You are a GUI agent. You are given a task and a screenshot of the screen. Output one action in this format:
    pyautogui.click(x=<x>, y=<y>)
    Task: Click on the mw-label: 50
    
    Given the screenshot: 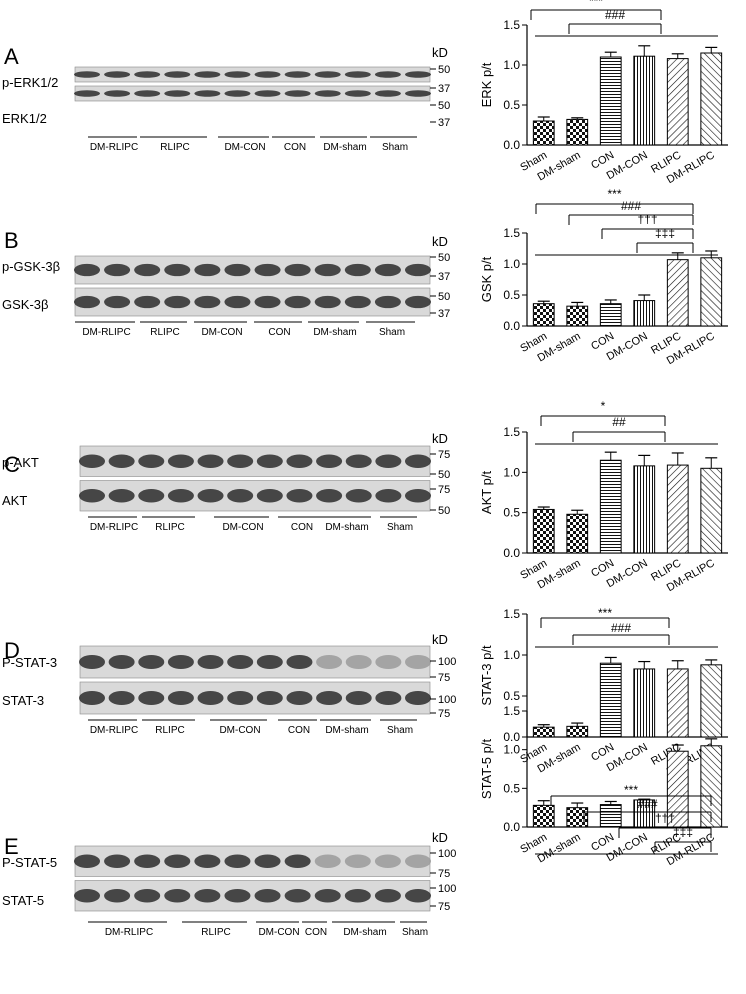 What is the action you would take?
    pyautogui.click(x=444, y=258)
    